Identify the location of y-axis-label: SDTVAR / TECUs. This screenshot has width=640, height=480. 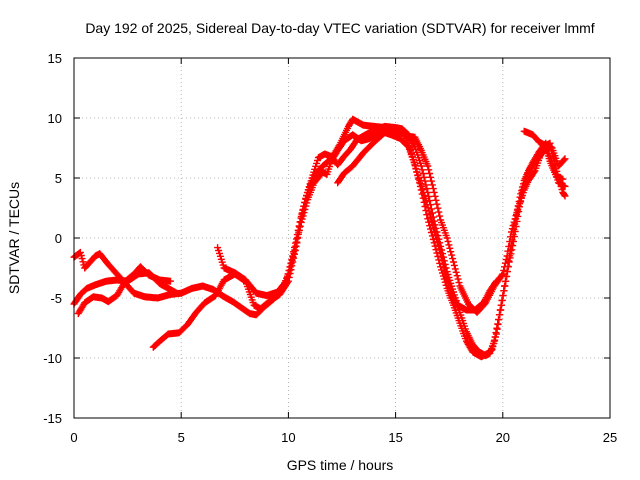
(14, 238).